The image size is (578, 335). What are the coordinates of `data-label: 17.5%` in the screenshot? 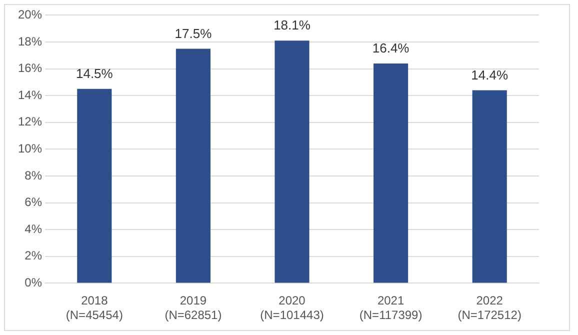 It's located at (193, 33).